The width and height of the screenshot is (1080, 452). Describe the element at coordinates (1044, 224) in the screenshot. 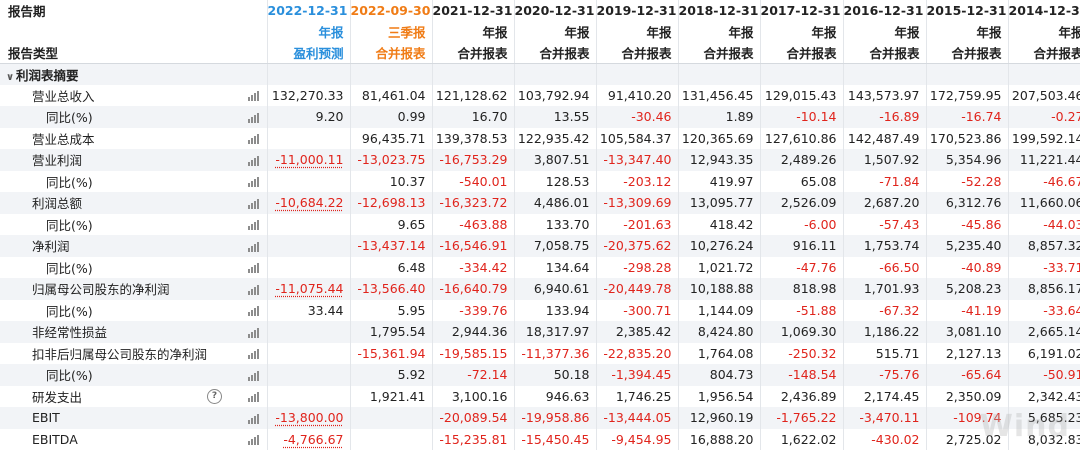

I see `table-cell: -44.03` at that location.